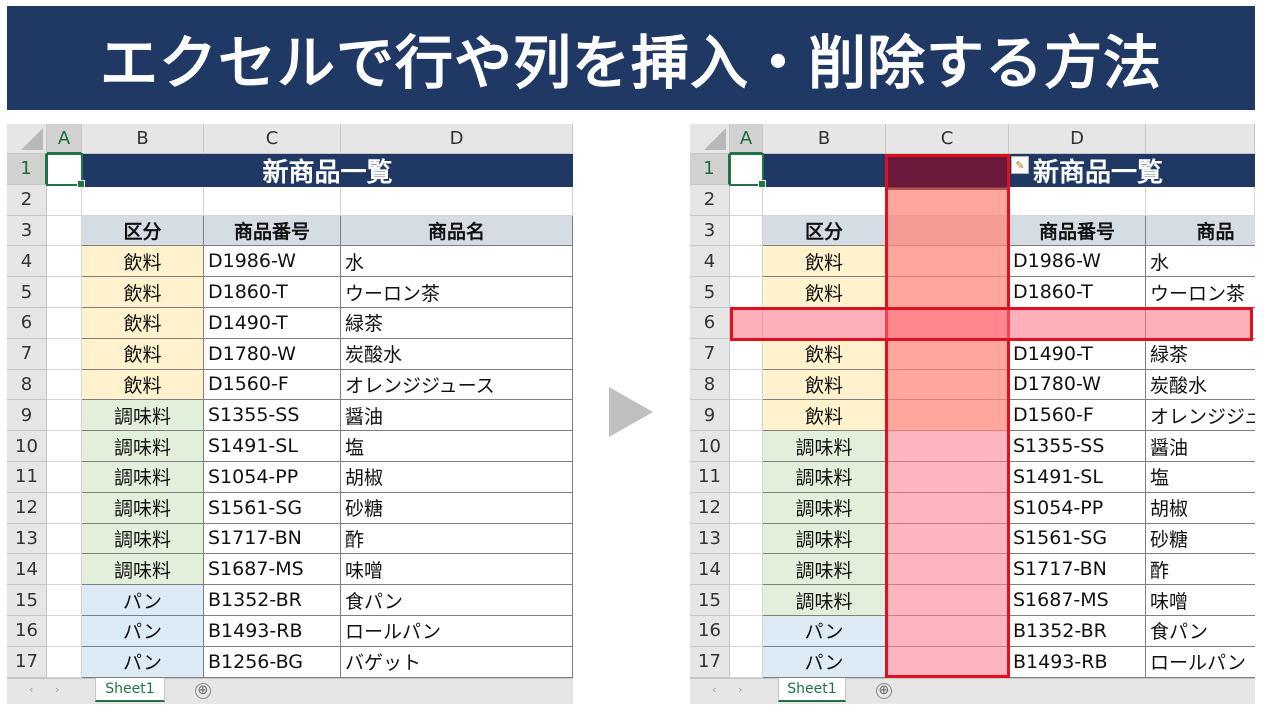 This screenshot has height=712, width=1264. I want to click on column-header-b: B, so click(824, 139).